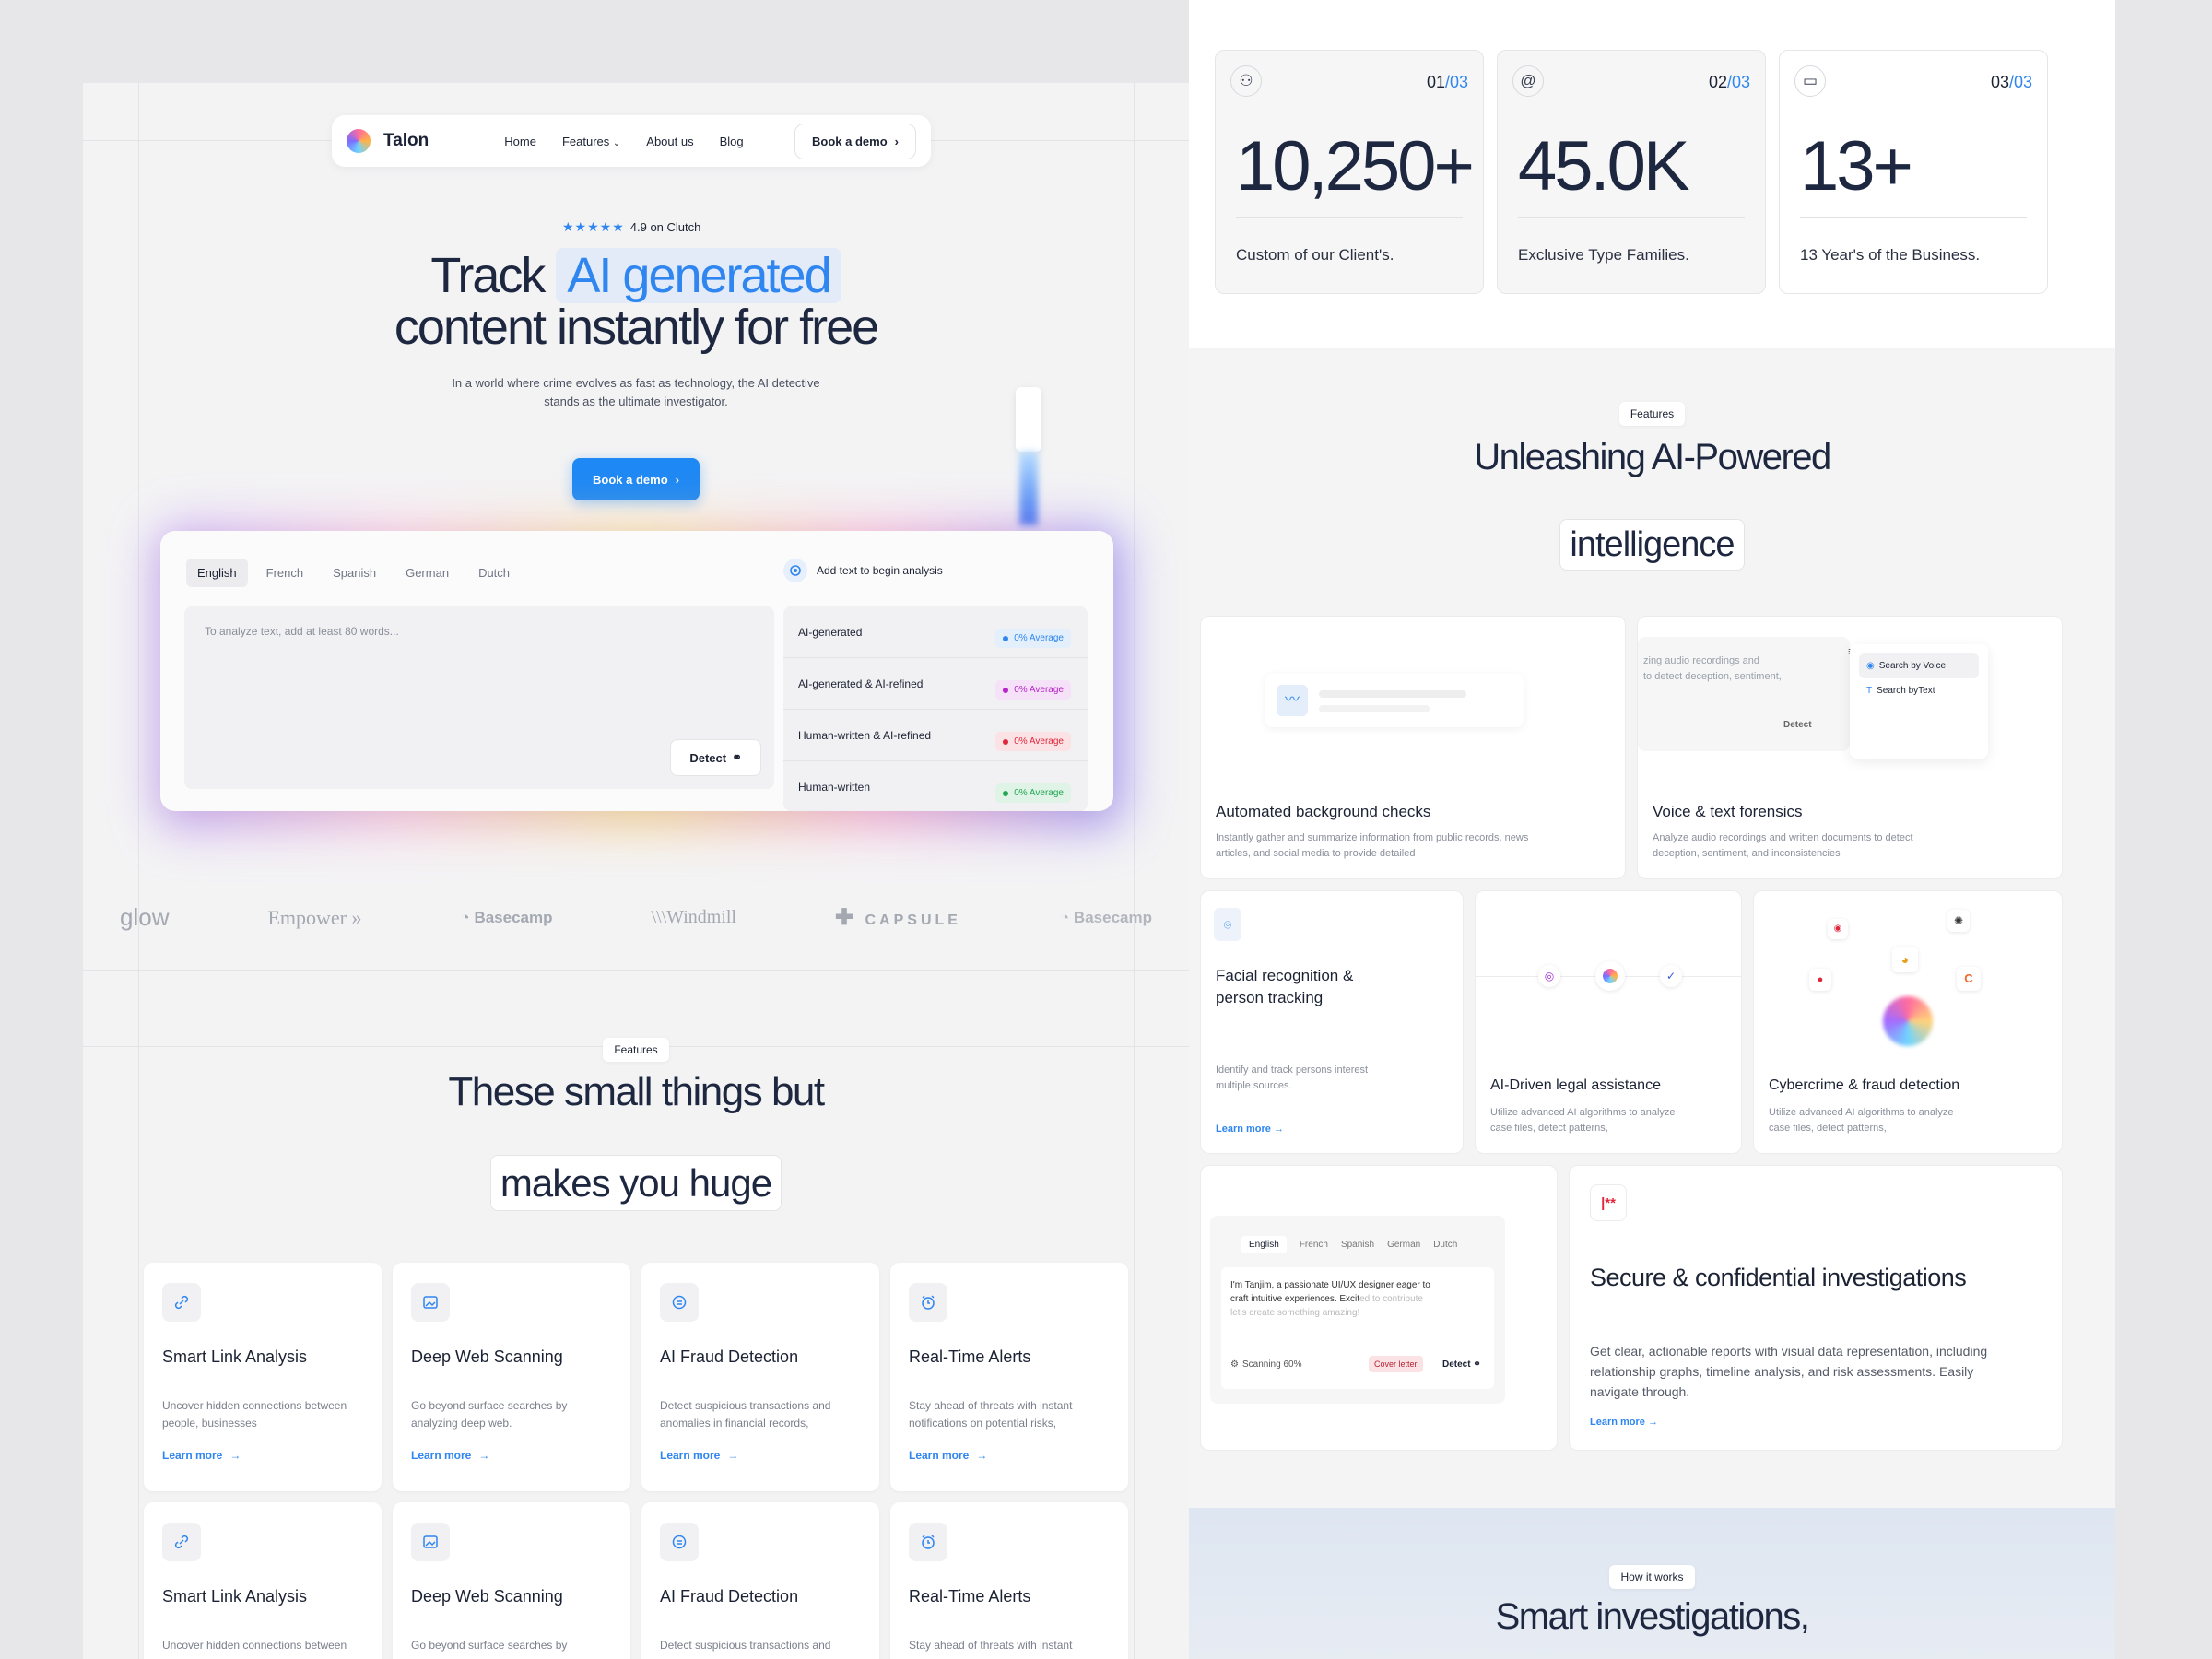 The image size is (2212, 1659). Describe the element at coordinates (181, 1542) in the screenshot. I see `link-icon` at that location.